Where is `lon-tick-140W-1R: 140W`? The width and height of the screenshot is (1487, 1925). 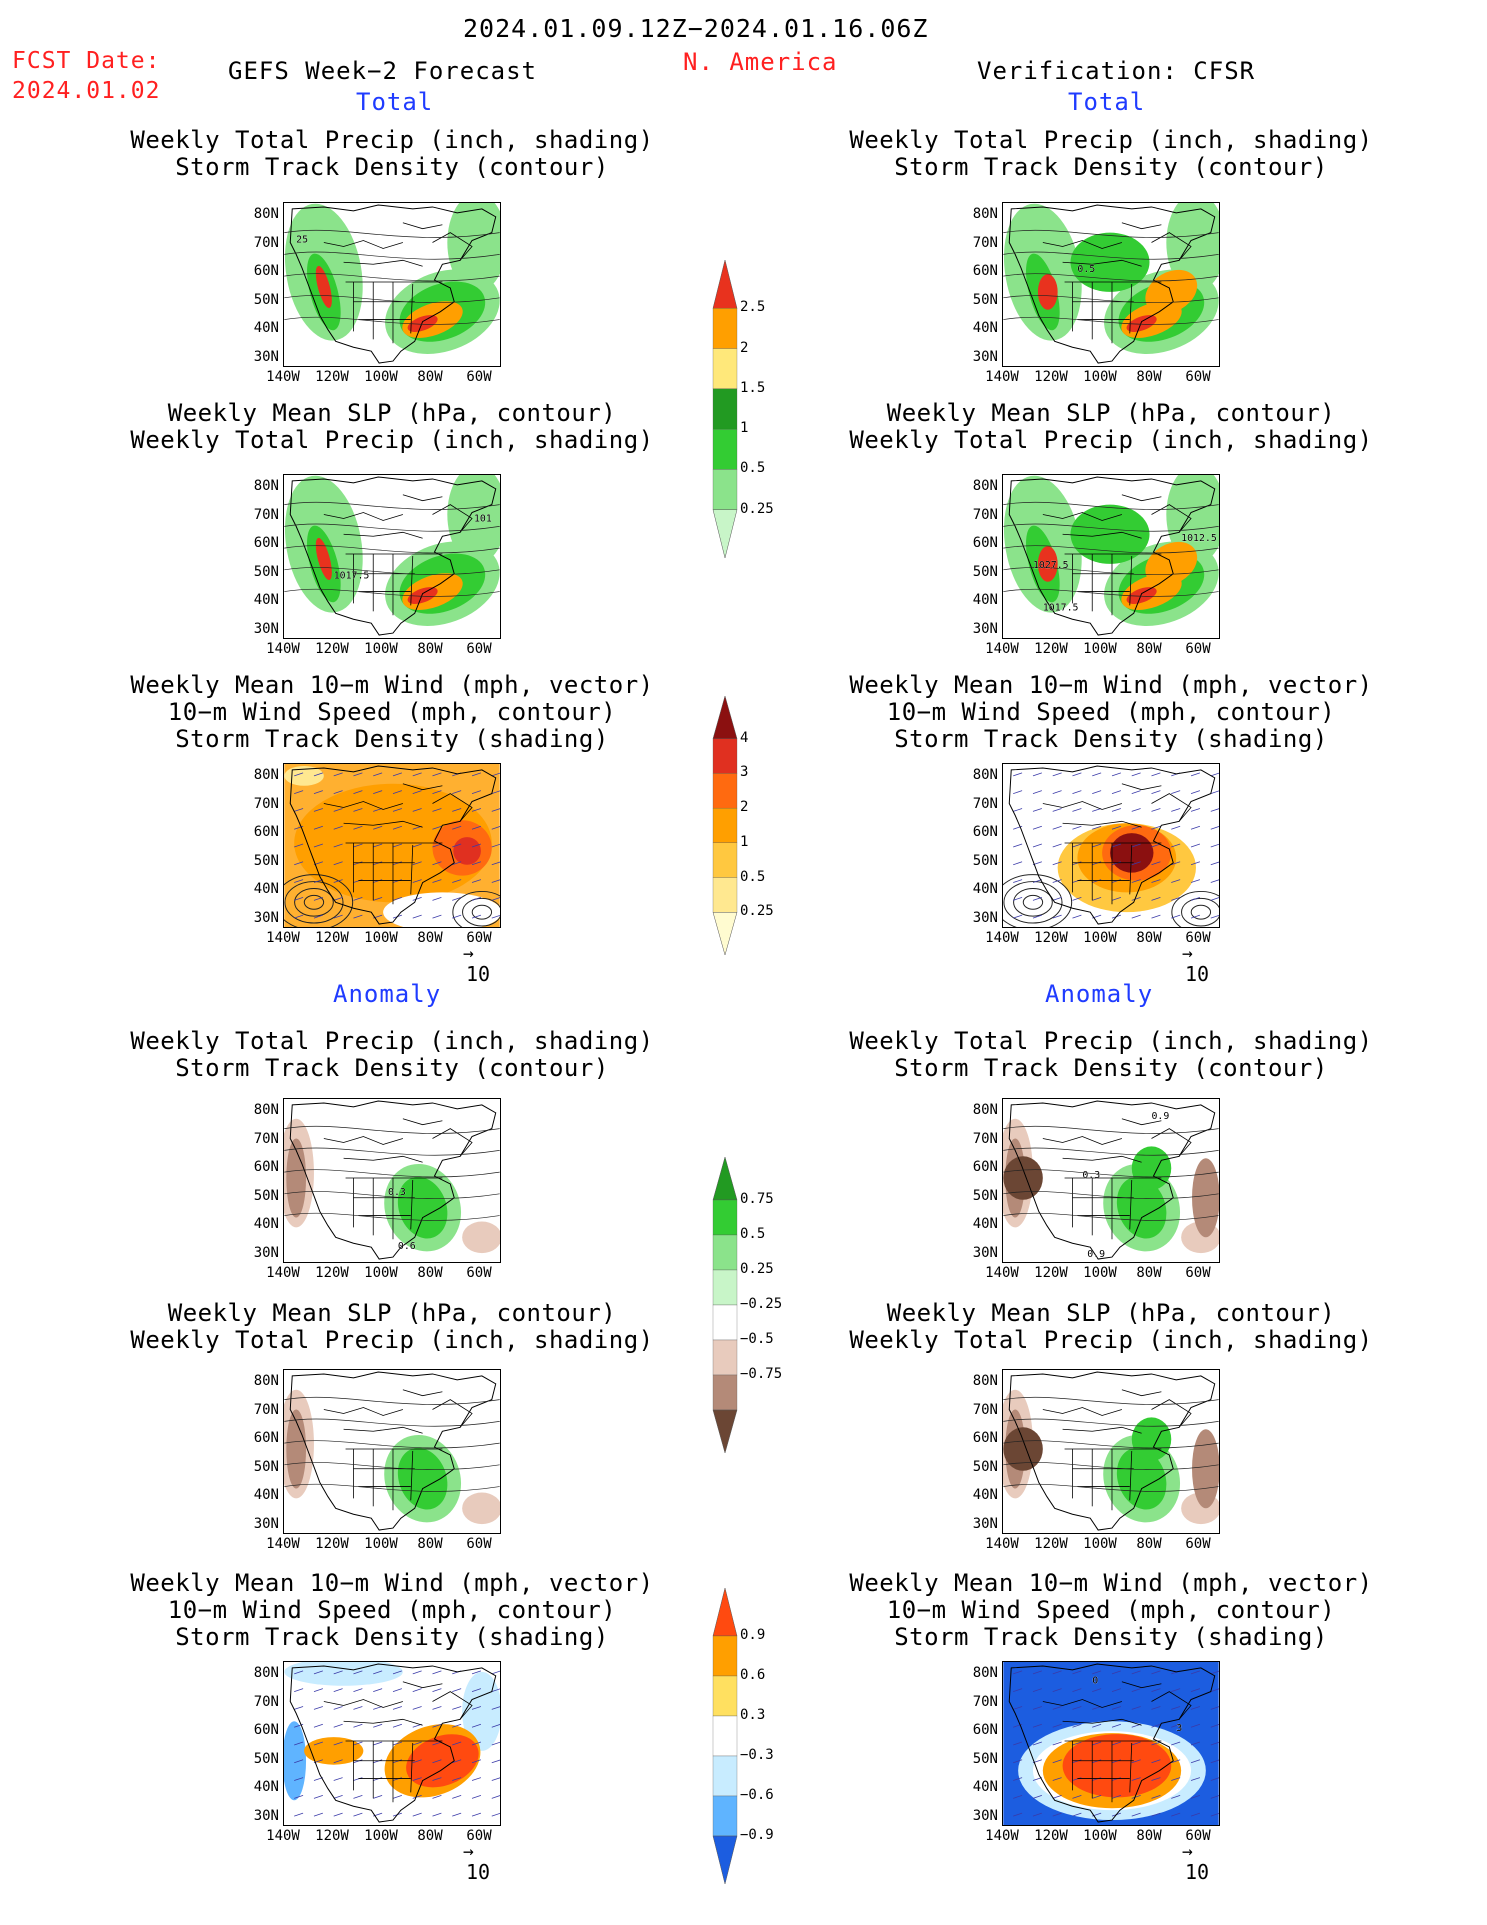
lon-tick-140W-1R: 140W is located at coordinates (1002, 377).